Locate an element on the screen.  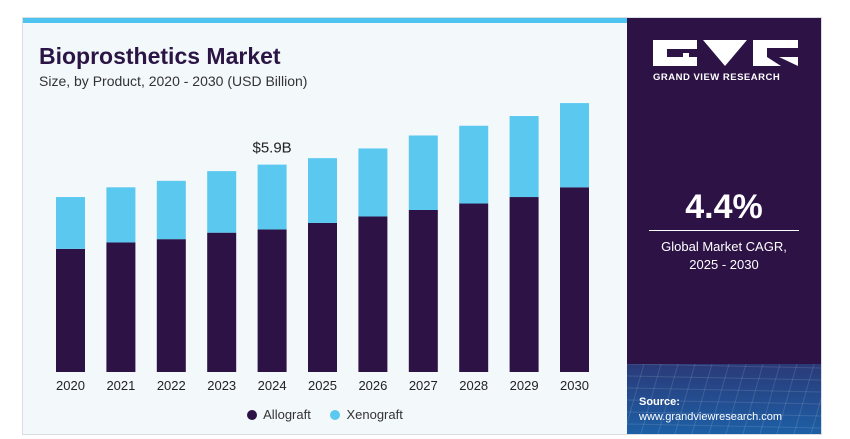
legend-item-xenograft: Xenograft is located at coordinates (366, 414).